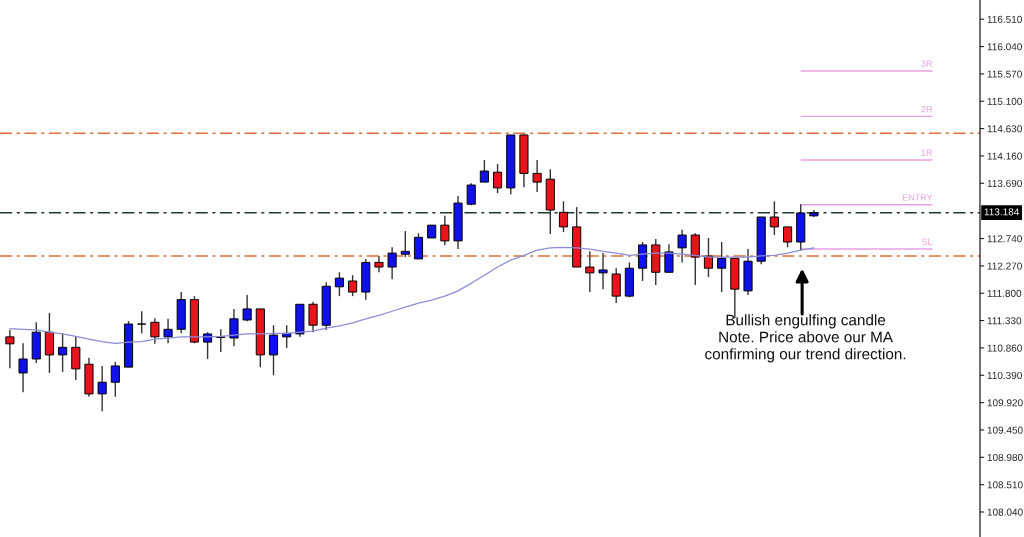  Describe the element at coordinates (1002, 212) in the screenshot. I see `ref-line-label: 113.184` at that location.